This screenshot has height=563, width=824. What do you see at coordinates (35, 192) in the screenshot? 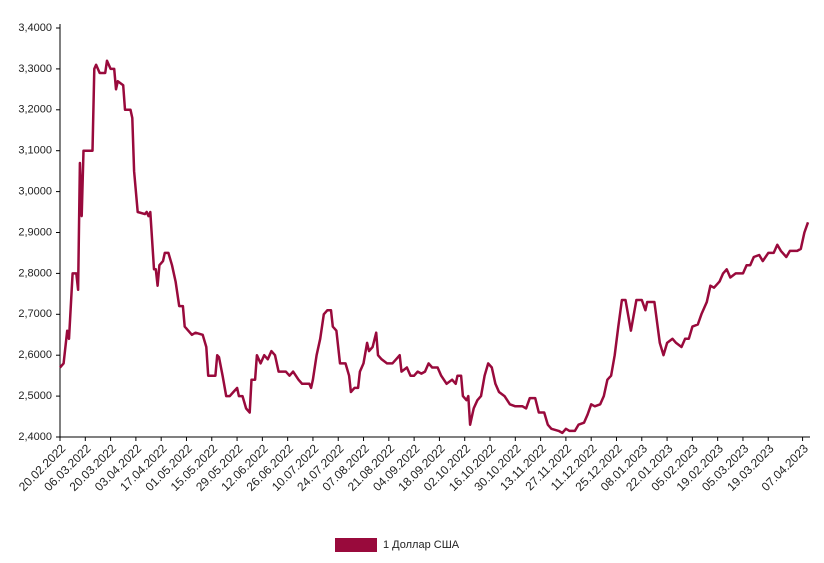
I see `y-tick-label: 3,0000` at bounding box center [35, 192].